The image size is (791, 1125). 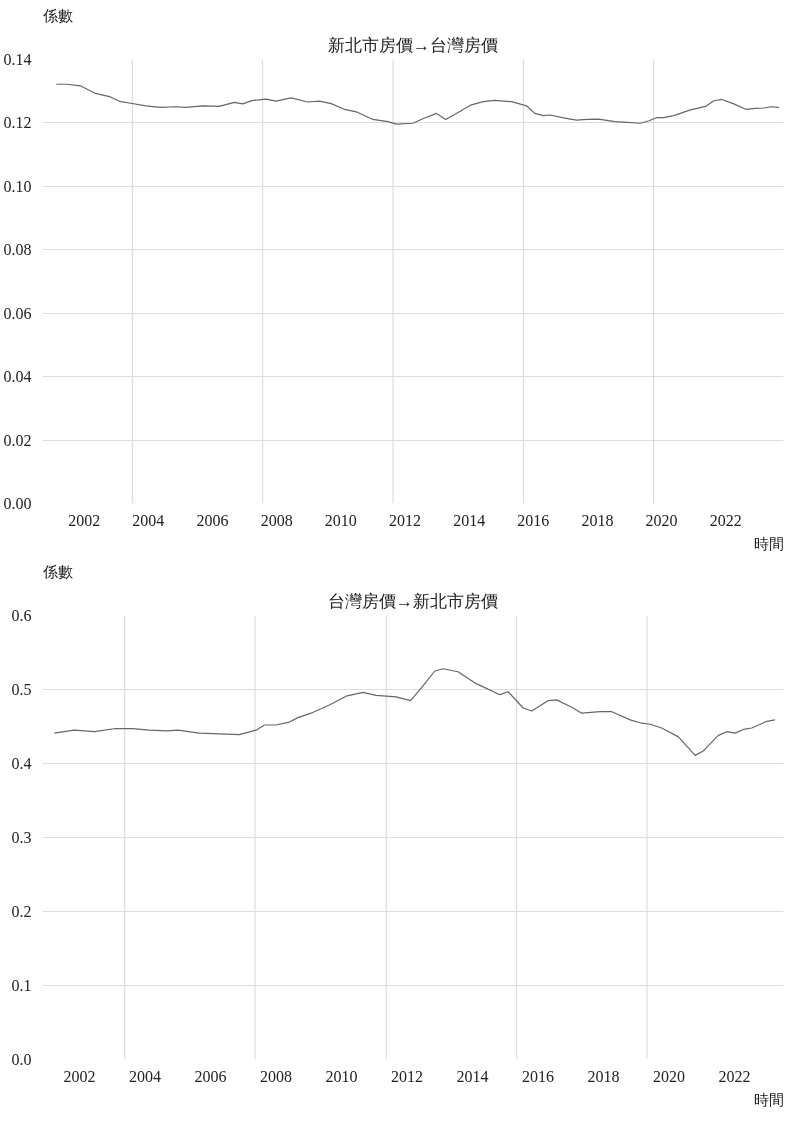 I want to click on y-tick-label: 0.06, so click(x=17, y=313).